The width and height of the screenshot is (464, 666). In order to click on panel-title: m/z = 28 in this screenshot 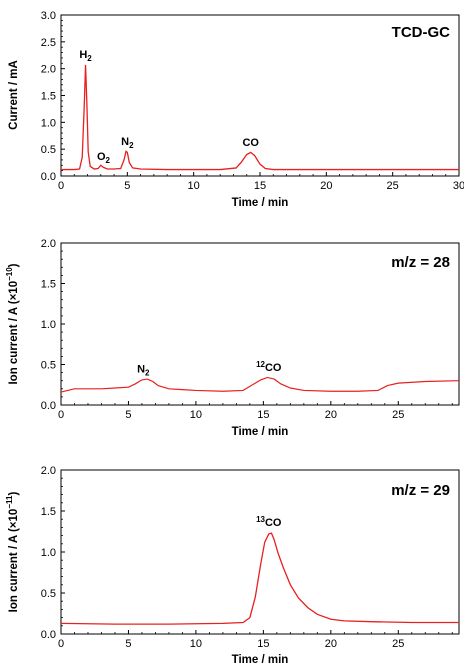, I will do `click(420, 262)`.